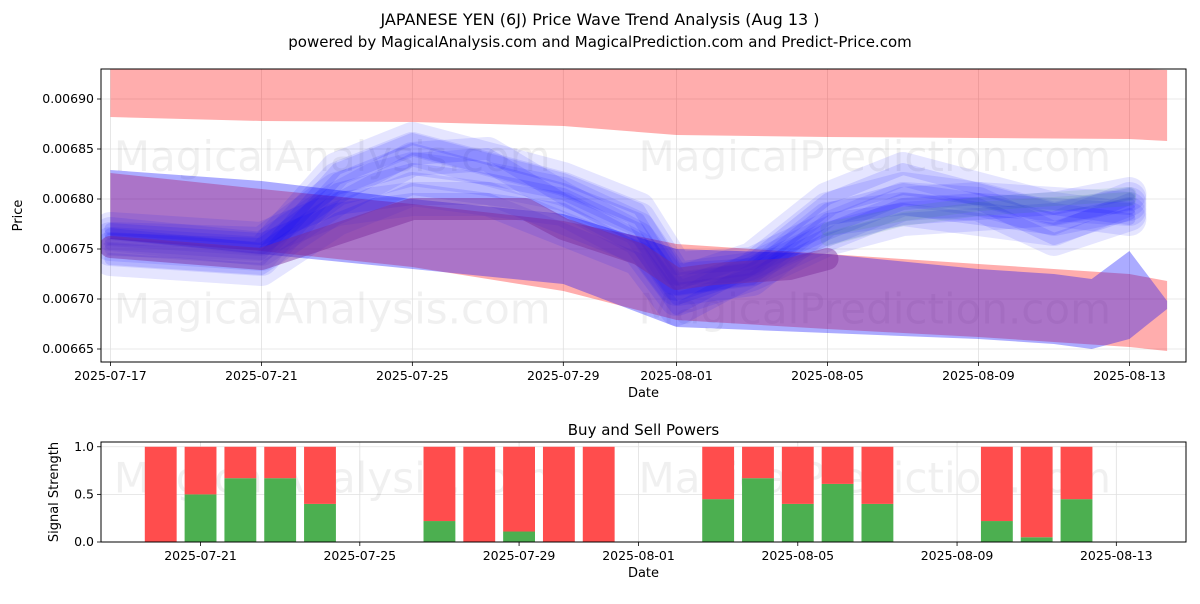  Describe the element at coordinates (68, 198) in the screenshot. I see `y-tick-label: 0.00680` at that location.